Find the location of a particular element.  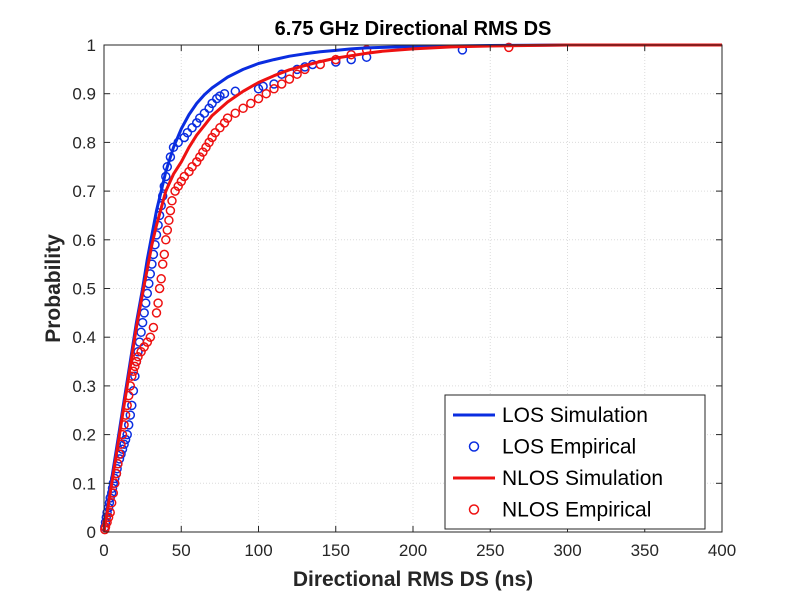

legend-label: LOS Simulation is located at coordinates (575, 415).